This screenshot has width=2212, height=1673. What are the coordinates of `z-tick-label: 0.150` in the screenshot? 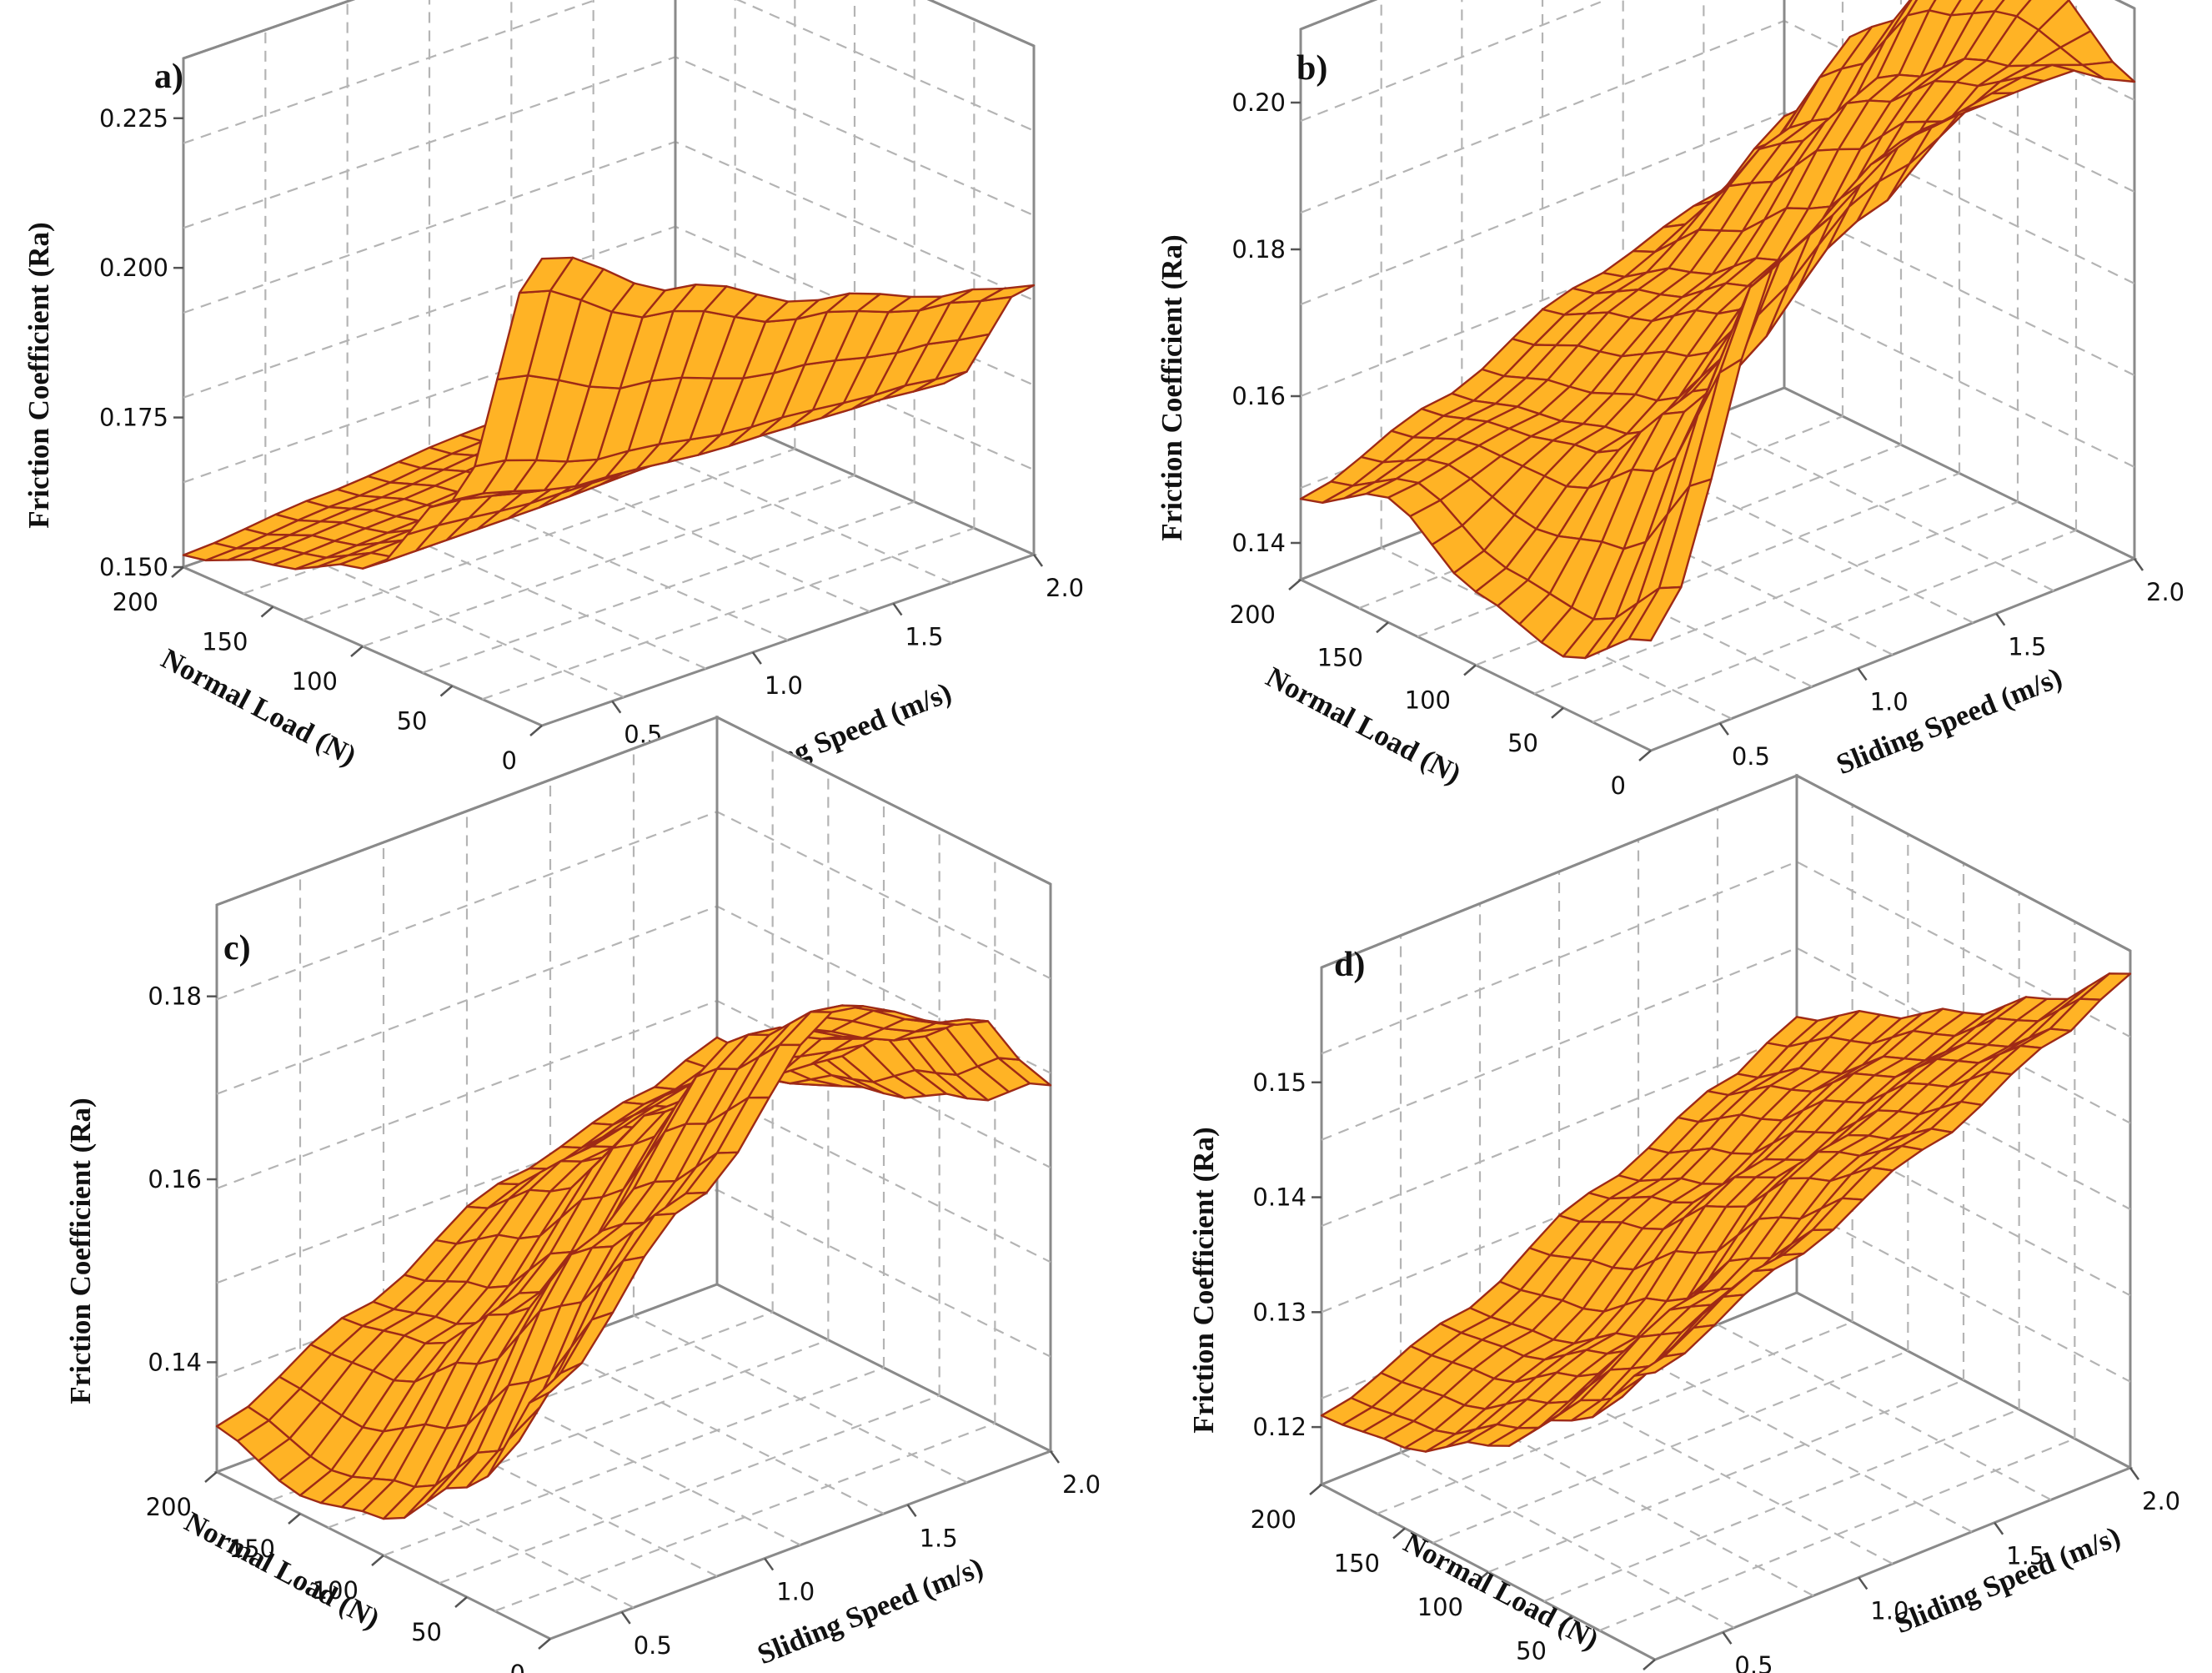 It's located at (133, 567).